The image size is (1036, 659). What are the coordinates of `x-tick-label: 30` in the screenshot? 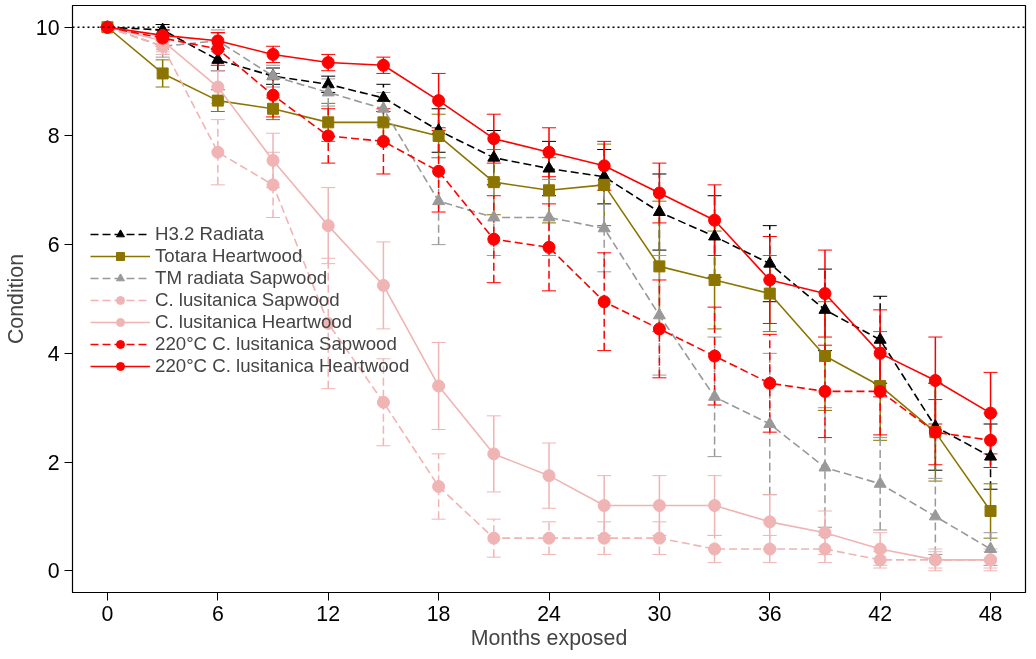 It's located at (659, 613).